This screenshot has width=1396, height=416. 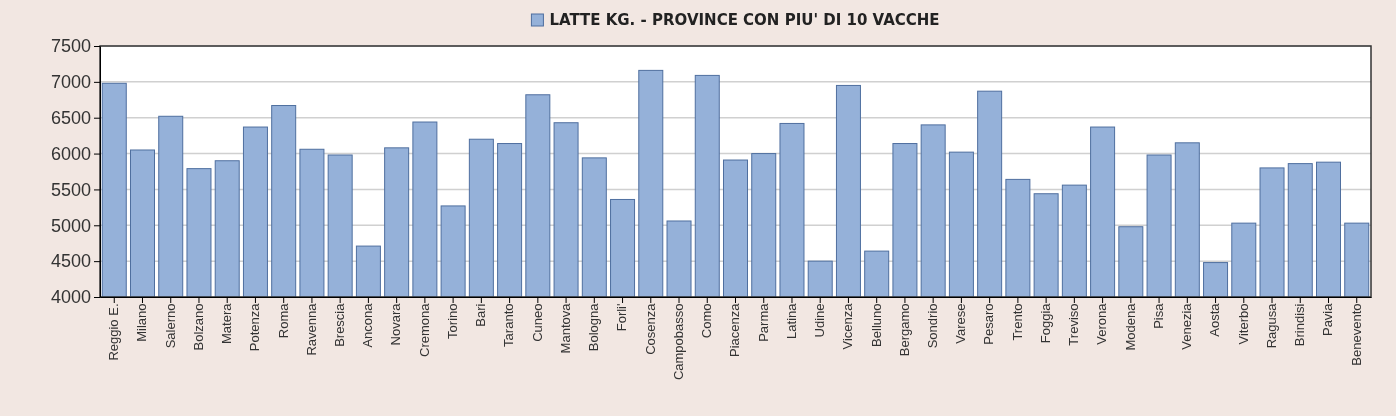 I want to click on y-tick-label: 5500, so click(x=70, y=189).